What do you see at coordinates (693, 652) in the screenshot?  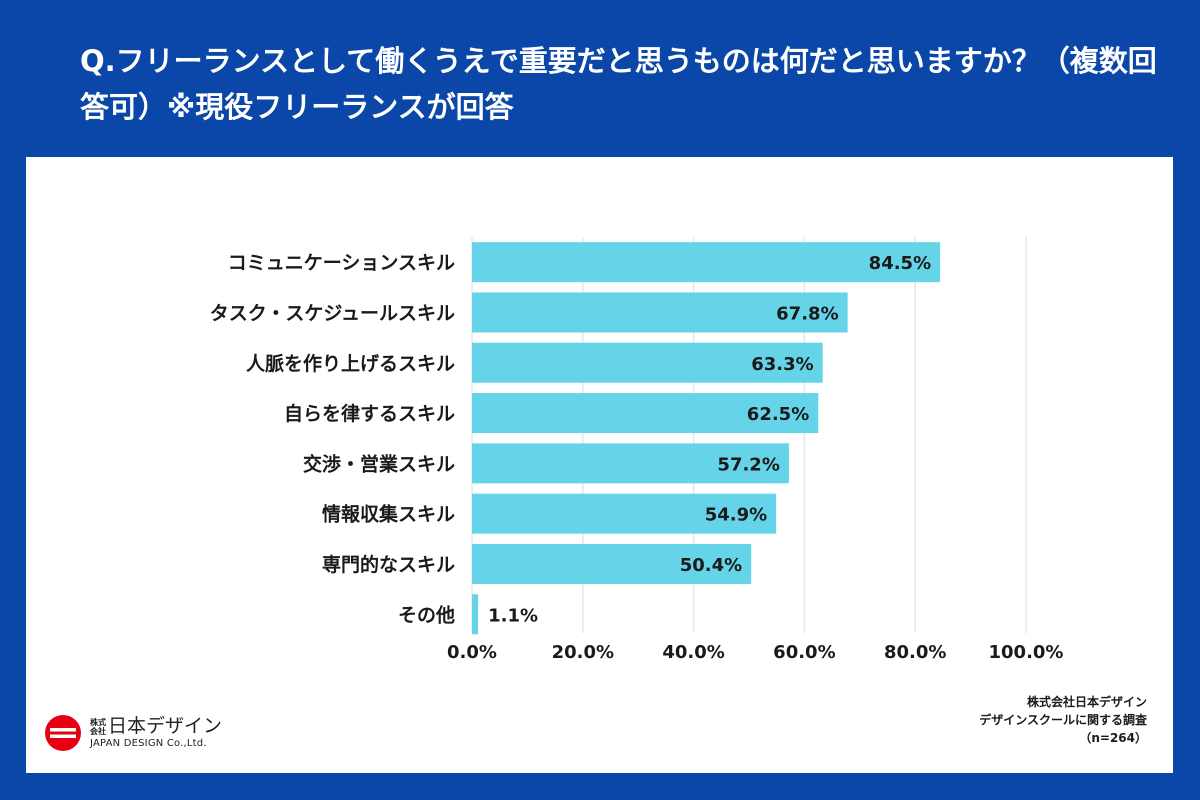 I see `x-tick-label: 40.0%` at bounding box center [693, 652].